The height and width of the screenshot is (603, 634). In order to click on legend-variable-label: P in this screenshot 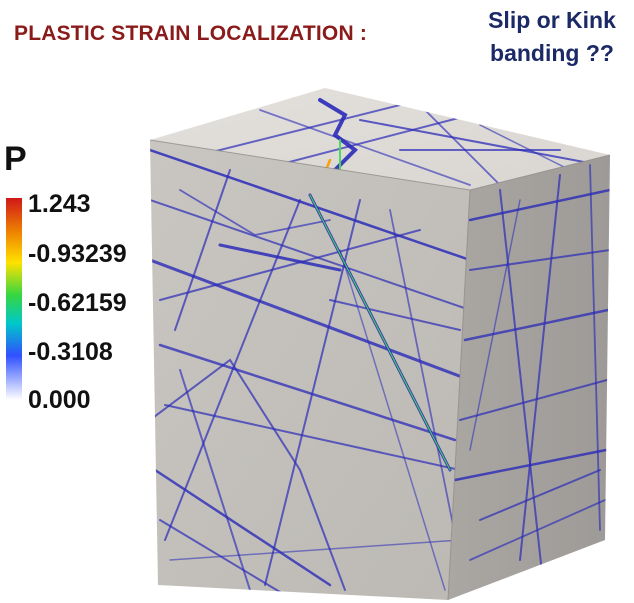, I will do `click(15, 159)`.